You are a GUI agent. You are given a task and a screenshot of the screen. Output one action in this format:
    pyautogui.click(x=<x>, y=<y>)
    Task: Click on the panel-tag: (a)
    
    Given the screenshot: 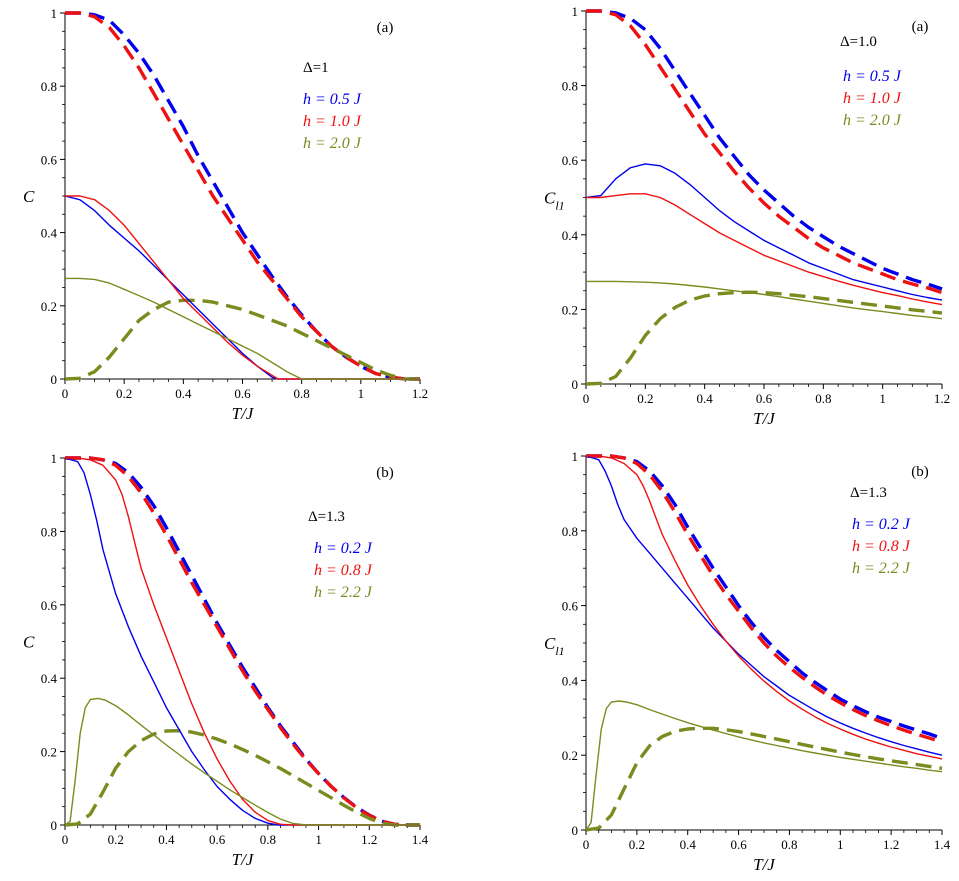 What is the action you would take?
    pyautogui.click(x=385, y=28)
    